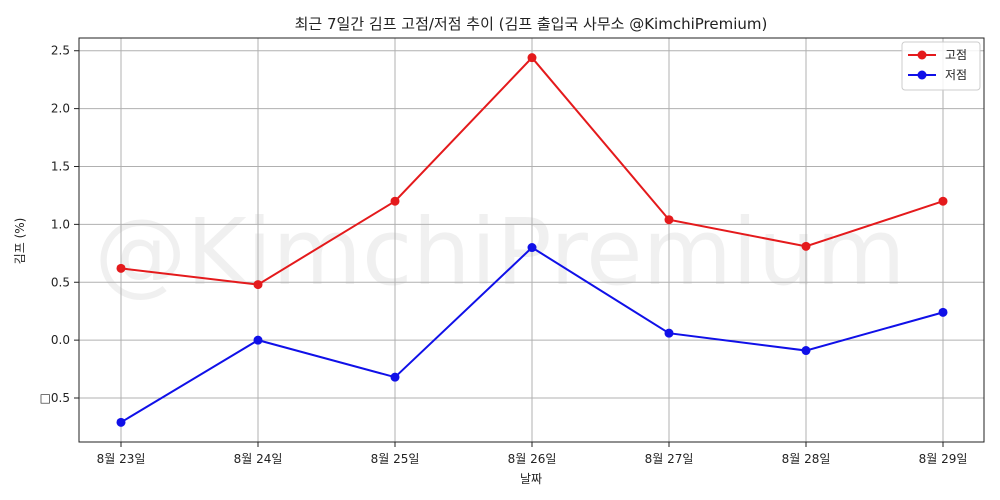 This screenshot has width=1000, height=500. I want to click on legend-marker-high, so click(922, 55).